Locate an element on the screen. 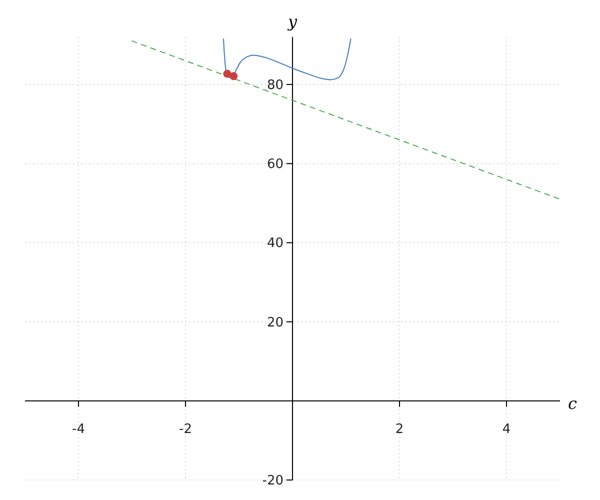 The height and width of the screenshot is (500, 600). y-tick-label: 80 is located at coordinates (275, 86).